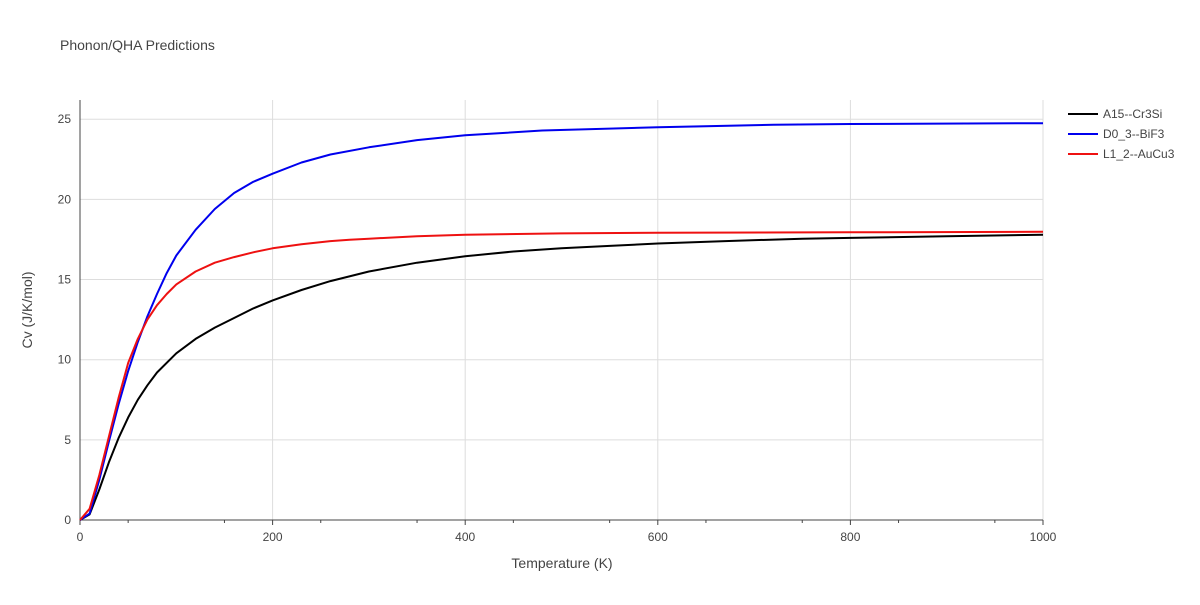 The height and width of the screenshot is (605, 1200). I want to click on y-tick-label: 0, so click(67, 520).